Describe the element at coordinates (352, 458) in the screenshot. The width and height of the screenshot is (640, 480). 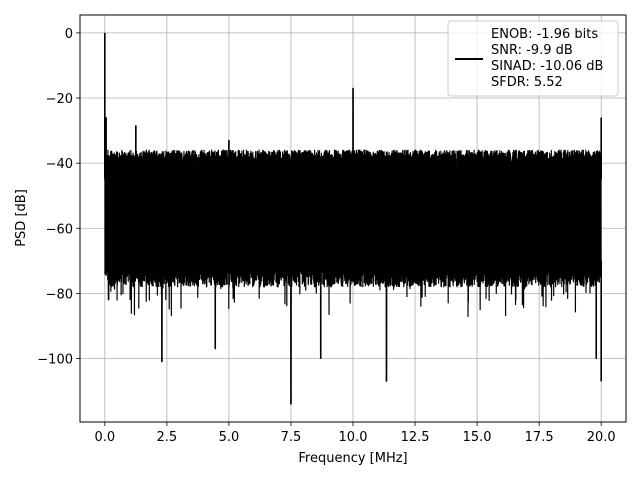
I see `x-axis-label: Frequency [MHz]` at that location.